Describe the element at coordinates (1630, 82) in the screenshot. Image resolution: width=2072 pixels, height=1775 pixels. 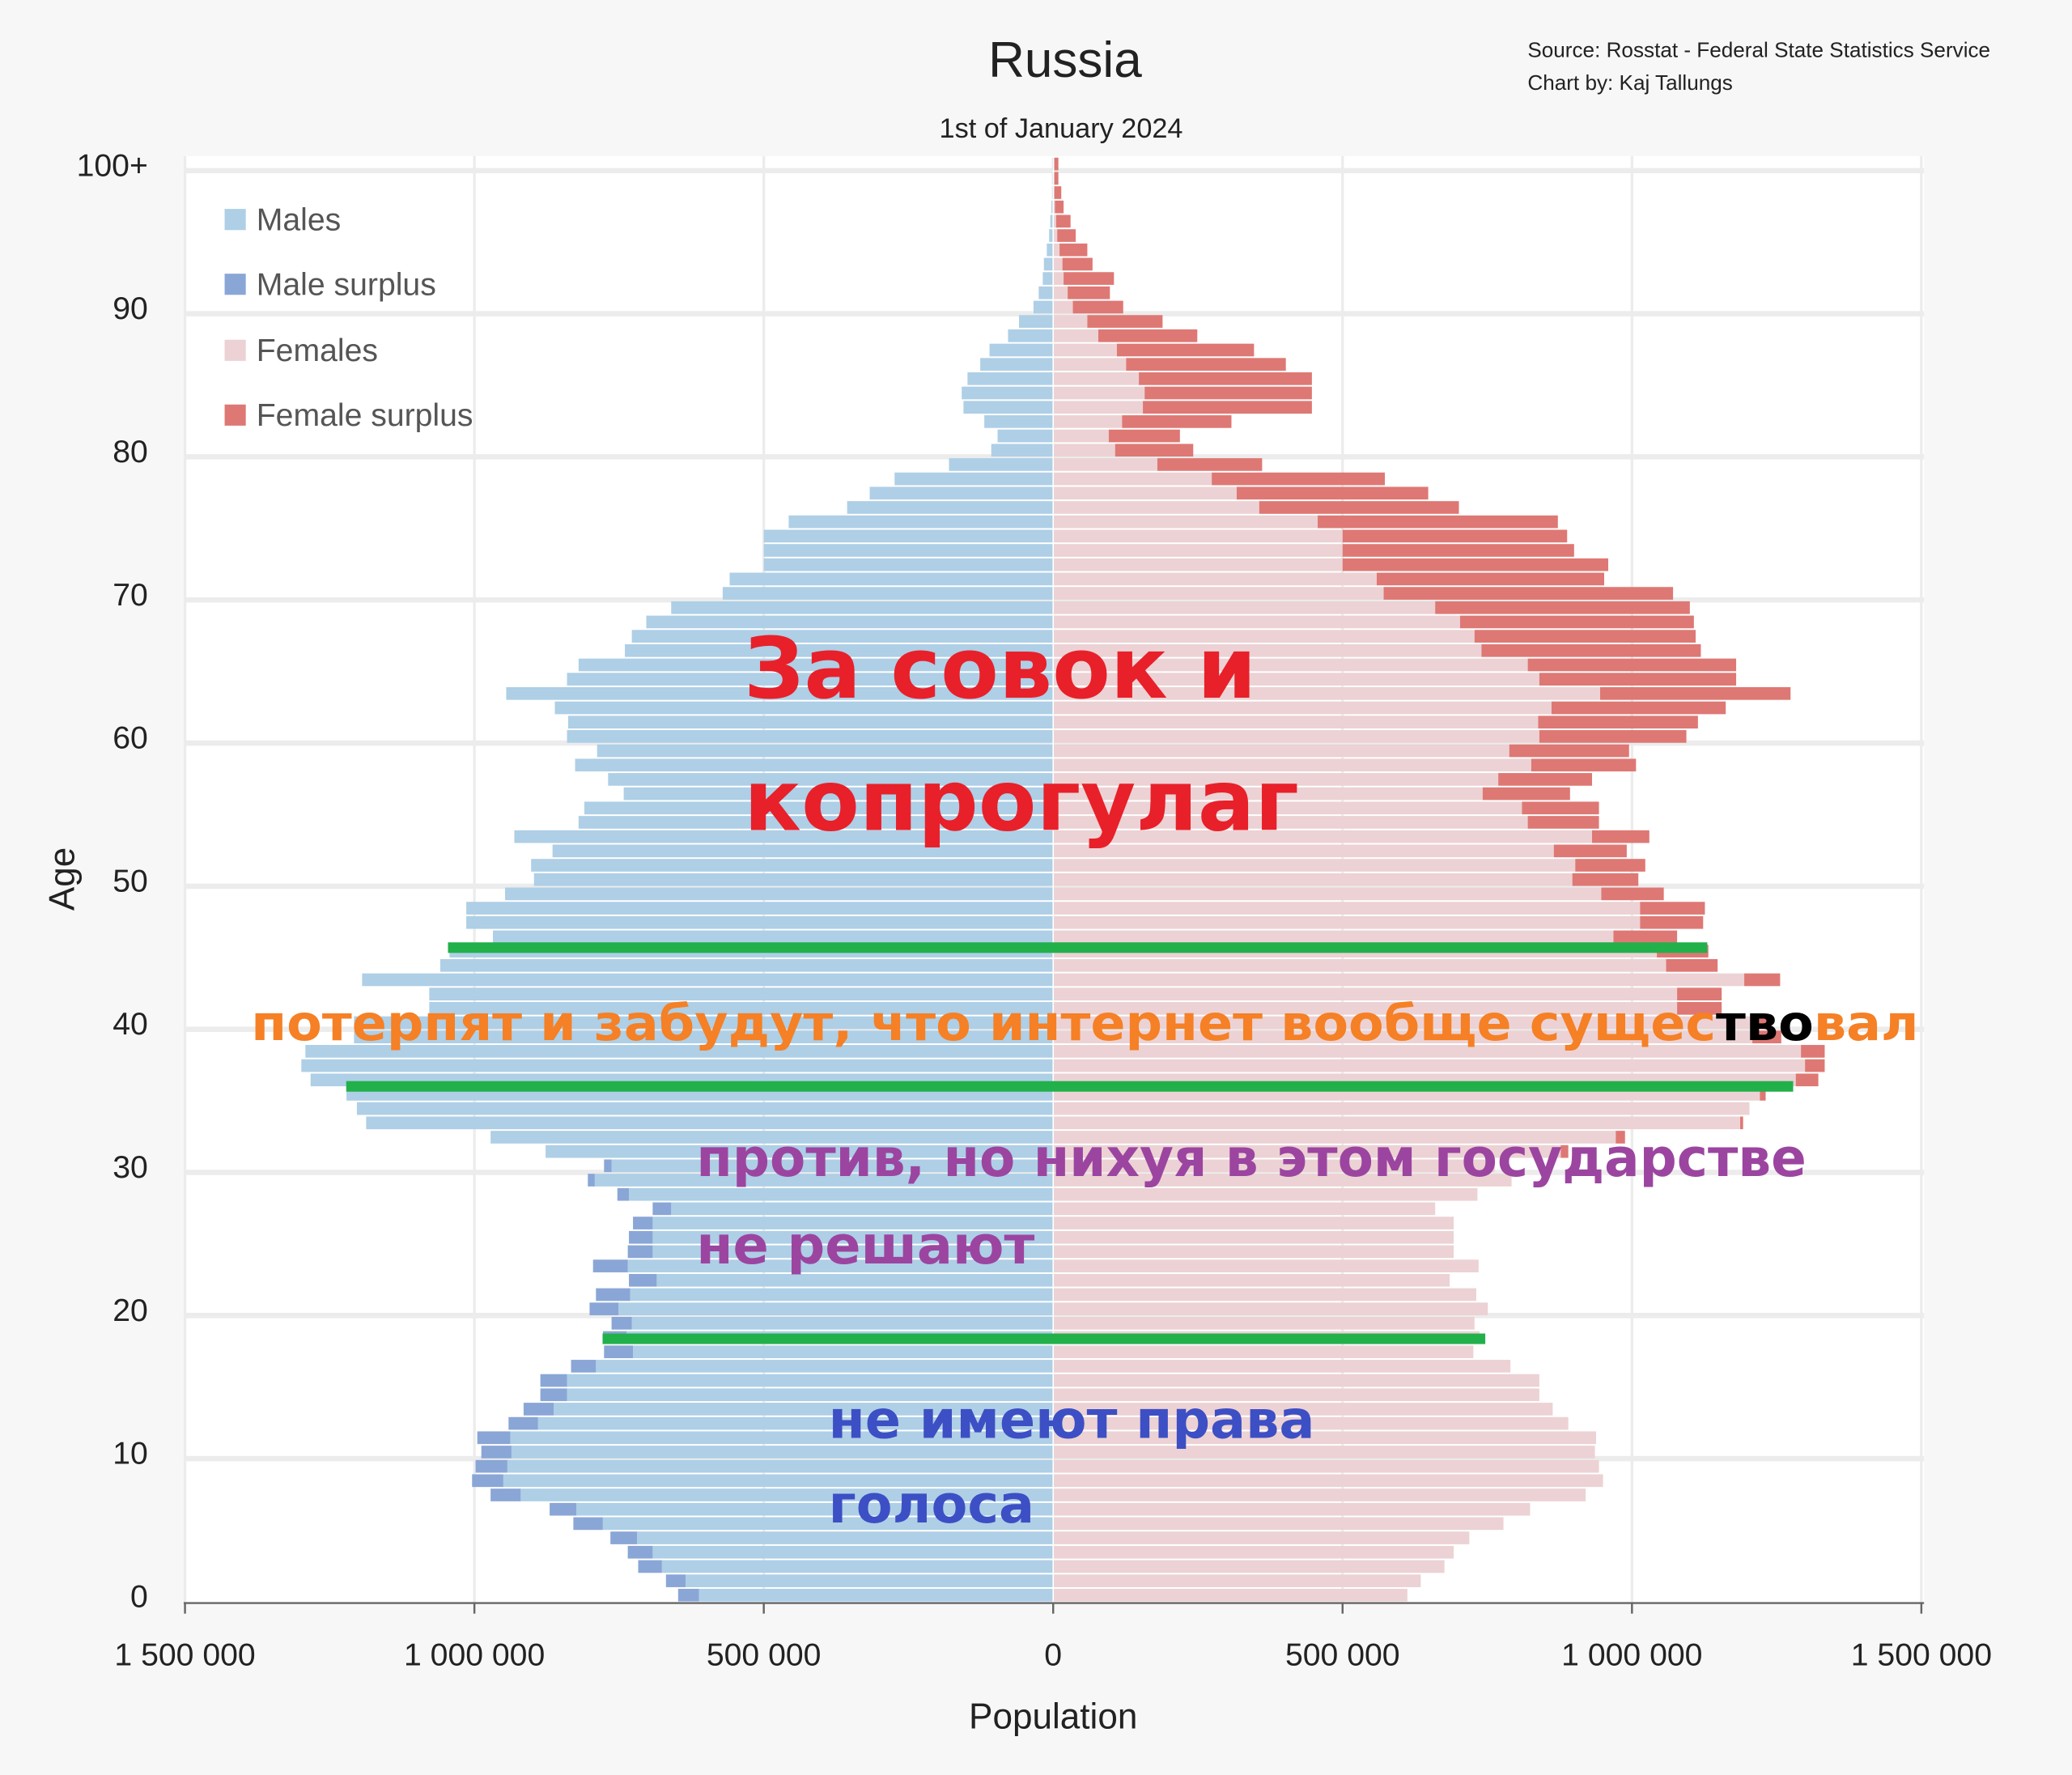
I see `credit-note: Chart by: Kaj Tallungs` at that location.